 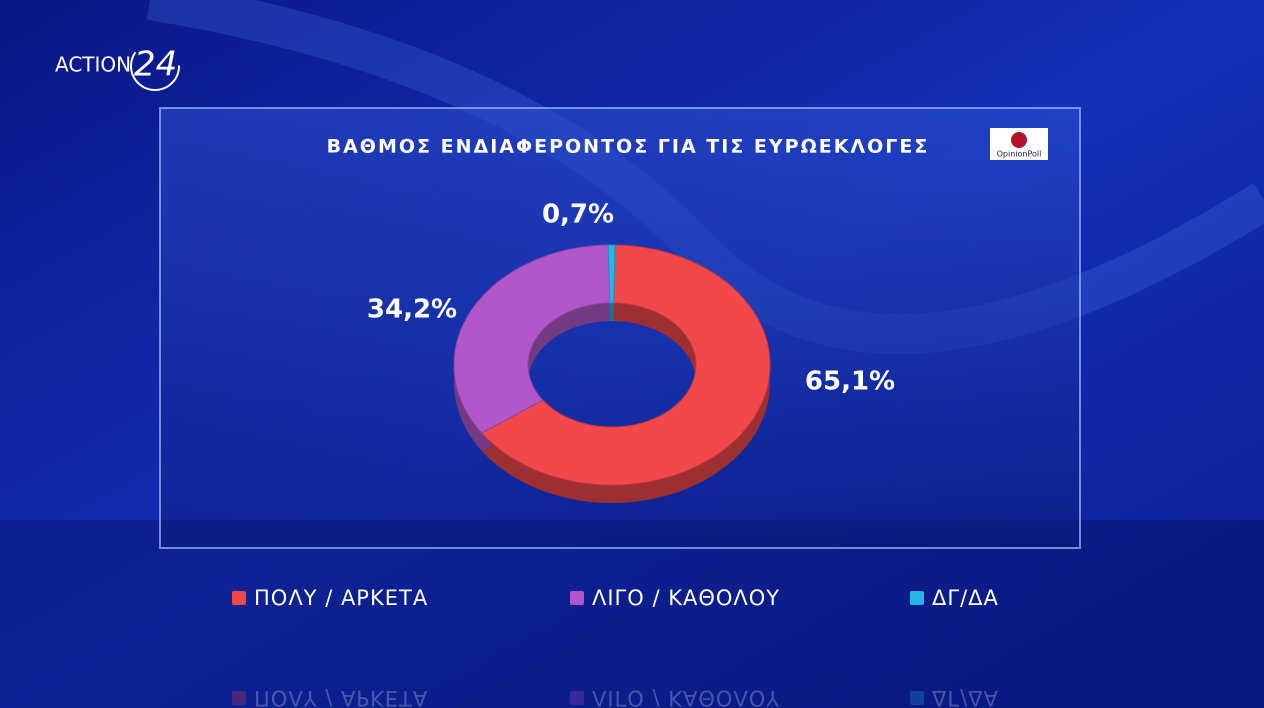 I want to click on channel-logo: ACTION, so click(x=93, y=65).